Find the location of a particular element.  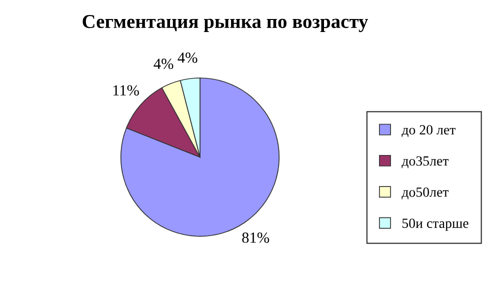

legend-label: до 20 лет is located at coordinates (429, 131).